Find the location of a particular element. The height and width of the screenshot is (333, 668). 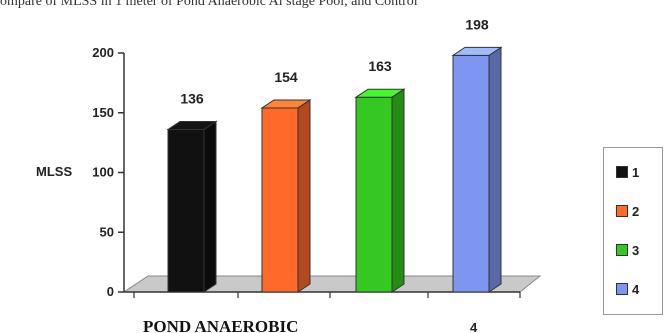

legend-label: 1 is located at coordinates (636, 172).